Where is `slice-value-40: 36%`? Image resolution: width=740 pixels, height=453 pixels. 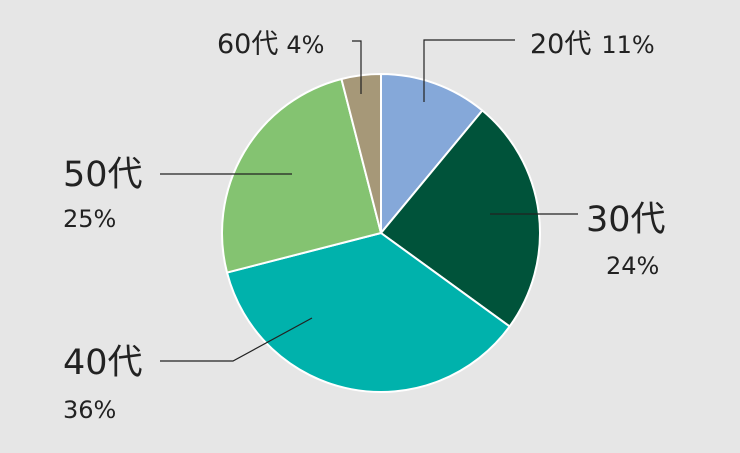 slice-value-40: 36% is located at coordinates (89, 410).